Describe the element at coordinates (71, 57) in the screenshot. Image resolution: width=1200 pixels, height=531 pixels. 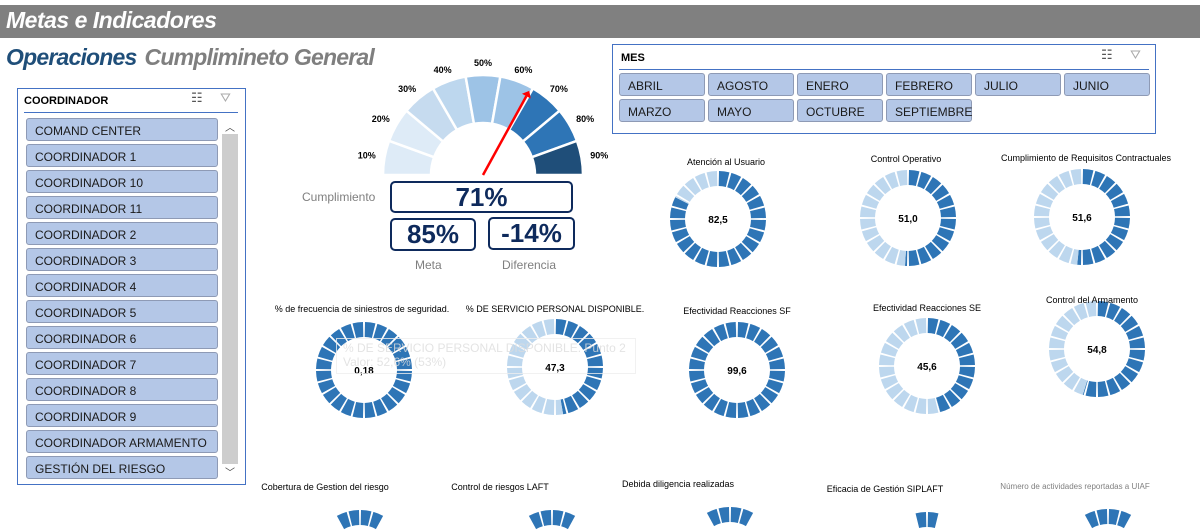
I see `area-title: Operaciones` at that location.